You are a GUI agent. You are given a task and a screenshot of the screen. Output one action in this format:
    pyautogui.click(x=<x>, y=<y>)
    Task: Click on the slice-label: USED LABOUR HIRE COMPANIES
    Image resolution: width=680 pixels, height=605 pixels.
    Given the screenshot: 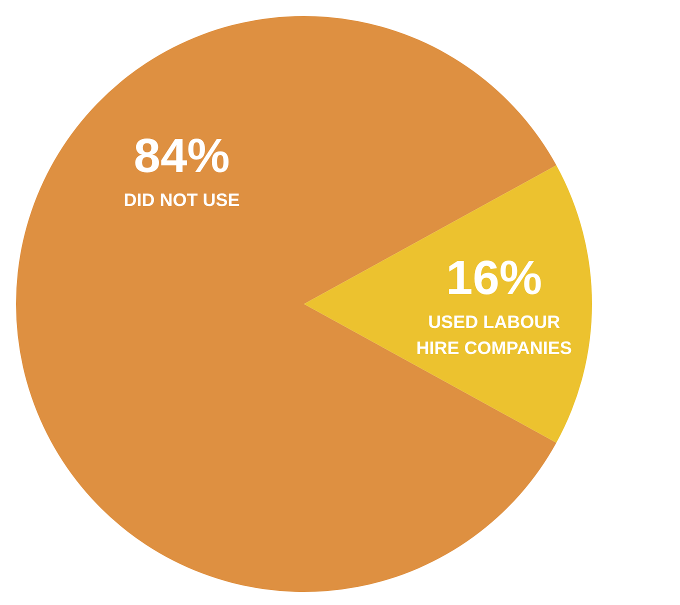 What is the action you would take?
    pyautogui.click(x=494, y=335)
    